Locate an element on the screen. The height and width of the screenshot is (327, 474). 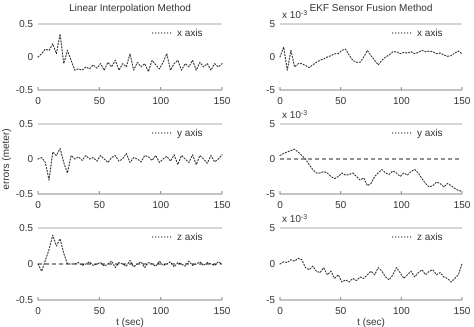
y-axis-title: errors (meter) is located at coordinates (6, 159).